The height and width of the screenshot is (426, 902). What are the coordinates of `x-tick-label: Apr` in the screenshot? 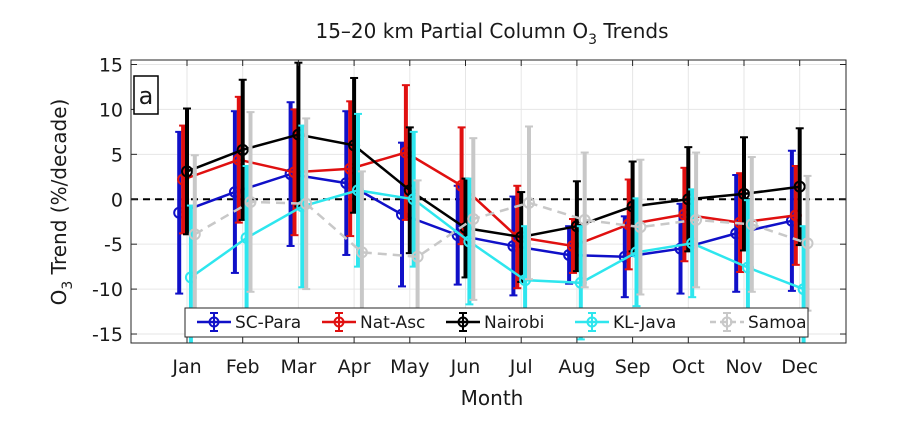 It's located at (354, 367).